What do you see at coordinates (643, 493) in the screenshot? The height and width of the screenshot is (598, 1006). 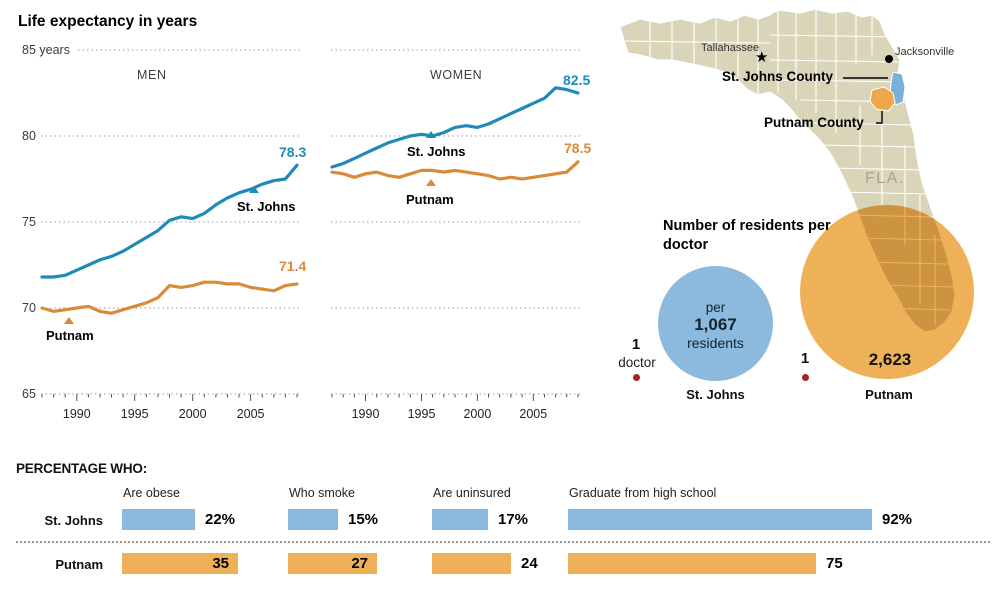 I see `bar-column-header: Graduate from high school` at bounding box center [643, 493].